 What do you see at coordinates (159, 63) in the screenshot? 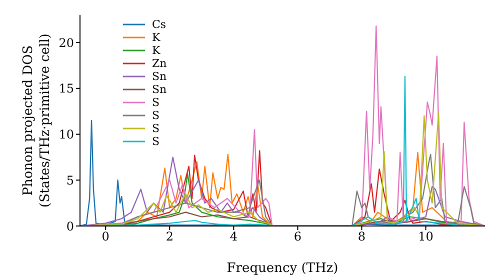
I see `legend-label: Zn` at bounding box center [159, 63].